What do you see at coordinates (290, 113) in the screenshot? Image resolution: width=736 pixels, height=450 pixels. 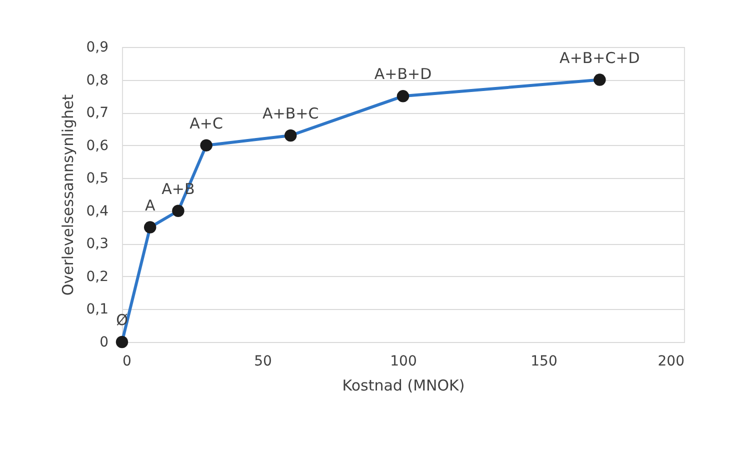 I see `annotation: A+B+C` at bounding box center [290, 113].